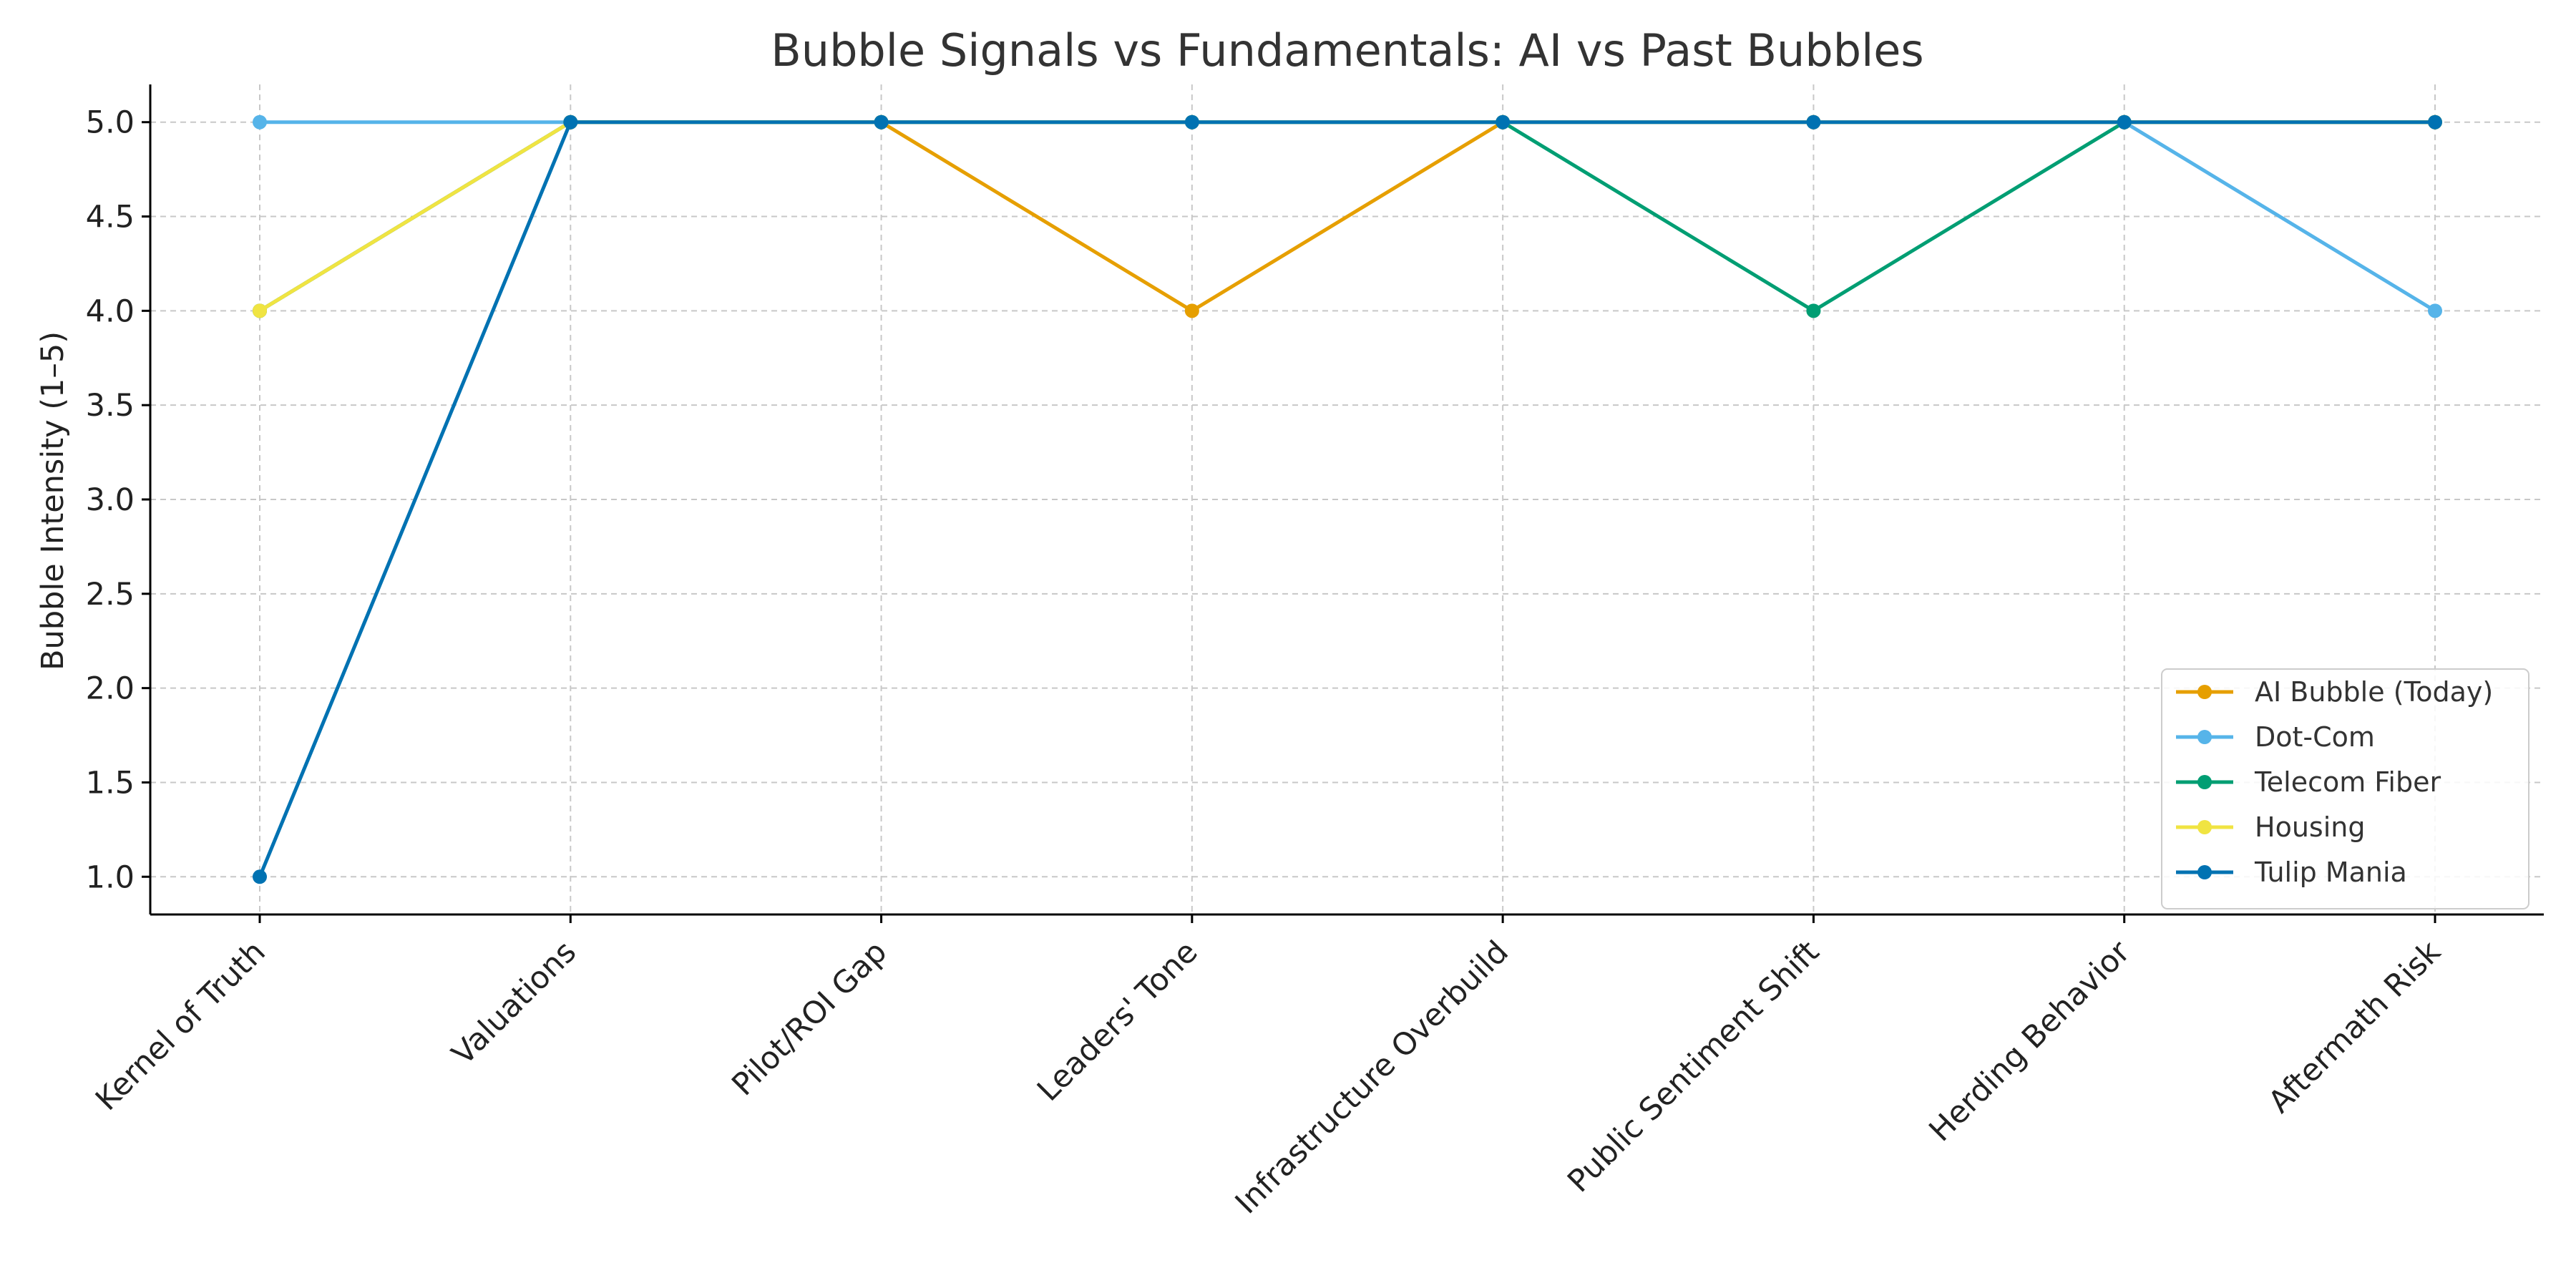 The width and height of the screenshot is (2576, 1288). I want to click on y-axis-label: Bubble Intensity (1–5), so click(53, 500).